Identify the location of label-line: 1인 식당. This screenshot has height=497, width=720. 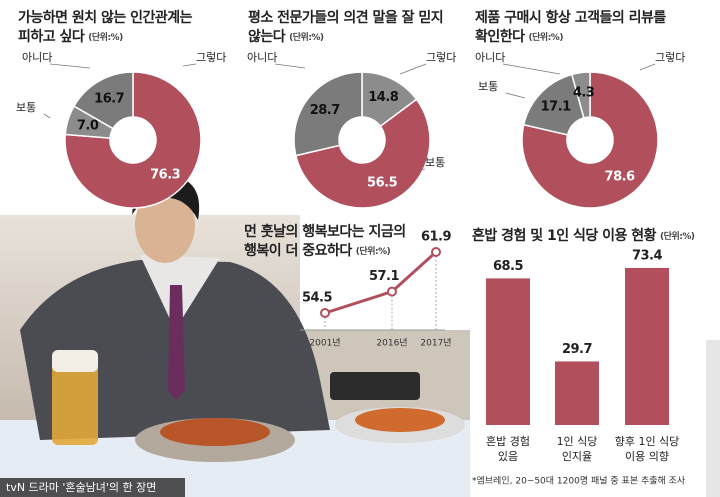
(577, 441).